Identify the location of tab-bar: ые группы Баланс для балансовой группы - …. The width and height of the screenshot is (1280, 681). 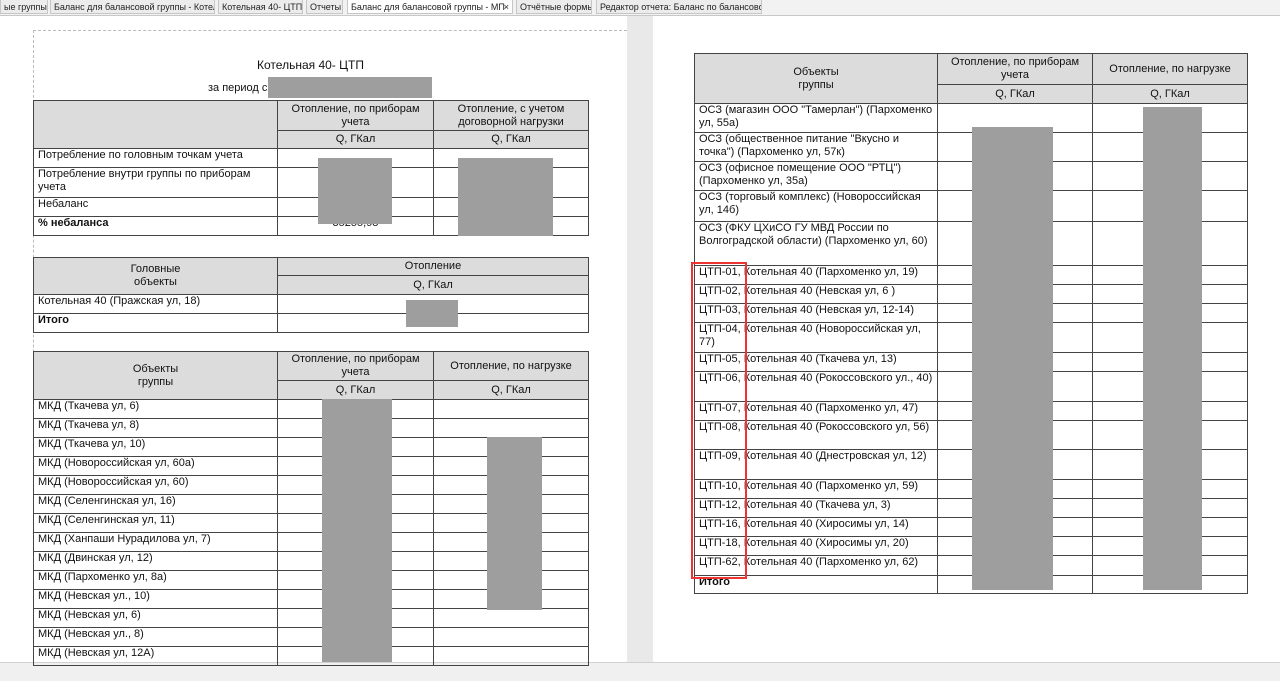
(640, 8).